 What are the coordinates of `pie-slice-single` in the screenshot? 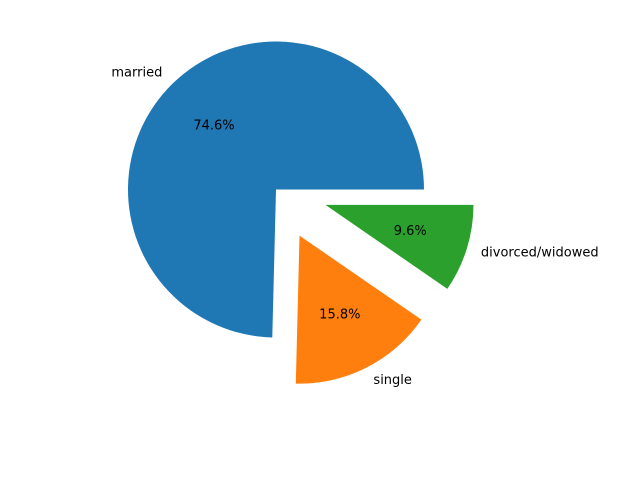 It's located at (358, 309).